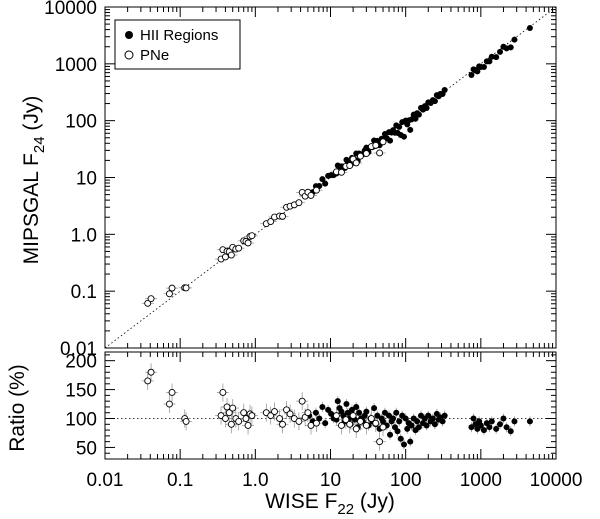 The width and height of the screenshot is (600, 519). What do you see at coordinates (105, 480) in the screenshot?
I see `x-tick-label: 0.01` at bounding box center [105, 480].